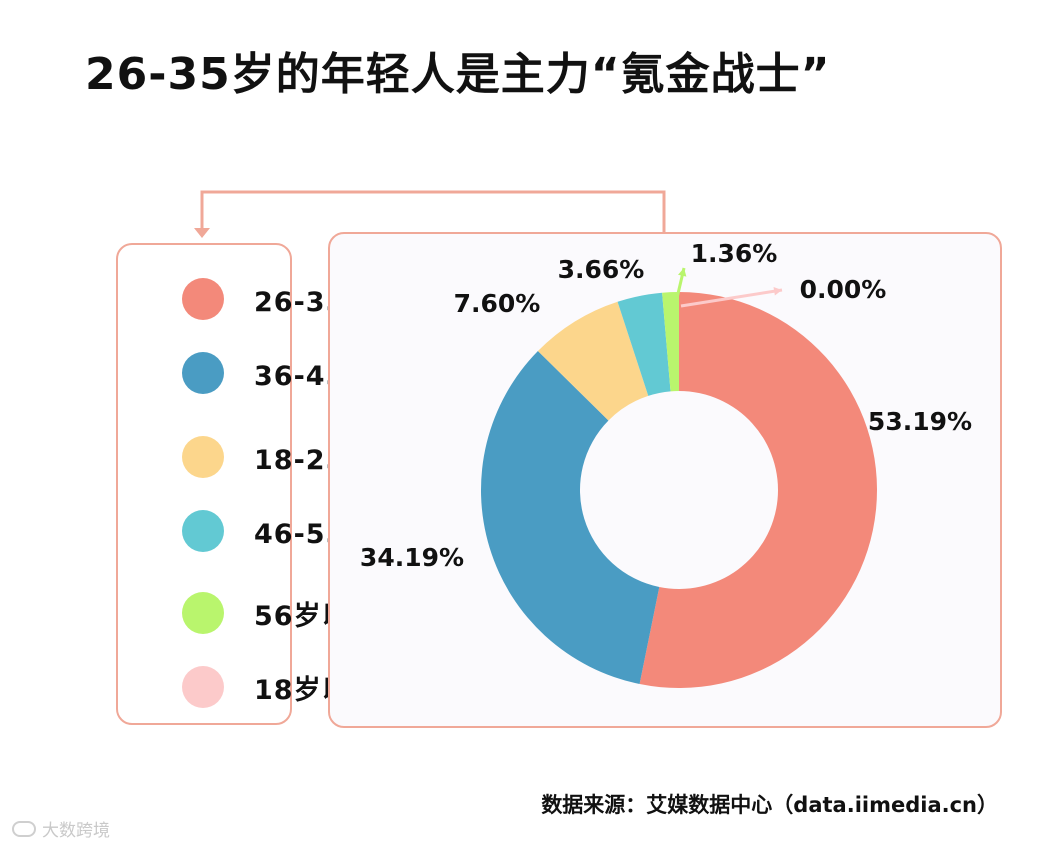 Image resolution: width=1050 pixels, height=850 pixels. Describe the element at coordinates (433, 211) in the screenshot. I see `connector-line` at that location.